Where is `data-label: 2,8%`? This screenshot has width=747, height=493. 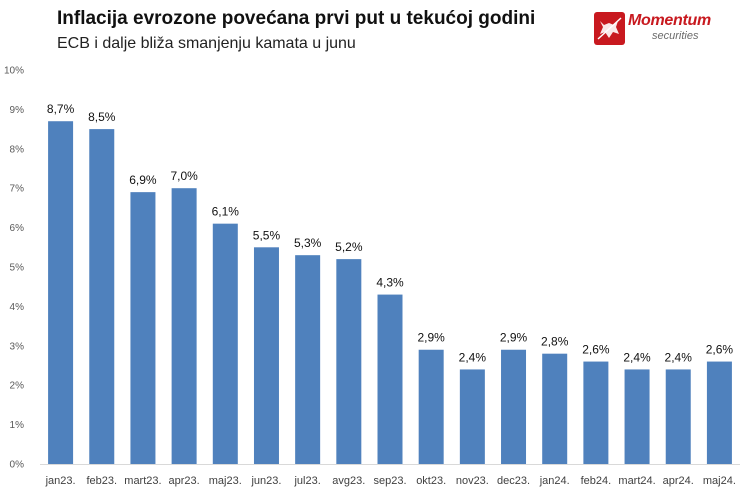 data-label: 2,8% is located at coordinates (555, 342).